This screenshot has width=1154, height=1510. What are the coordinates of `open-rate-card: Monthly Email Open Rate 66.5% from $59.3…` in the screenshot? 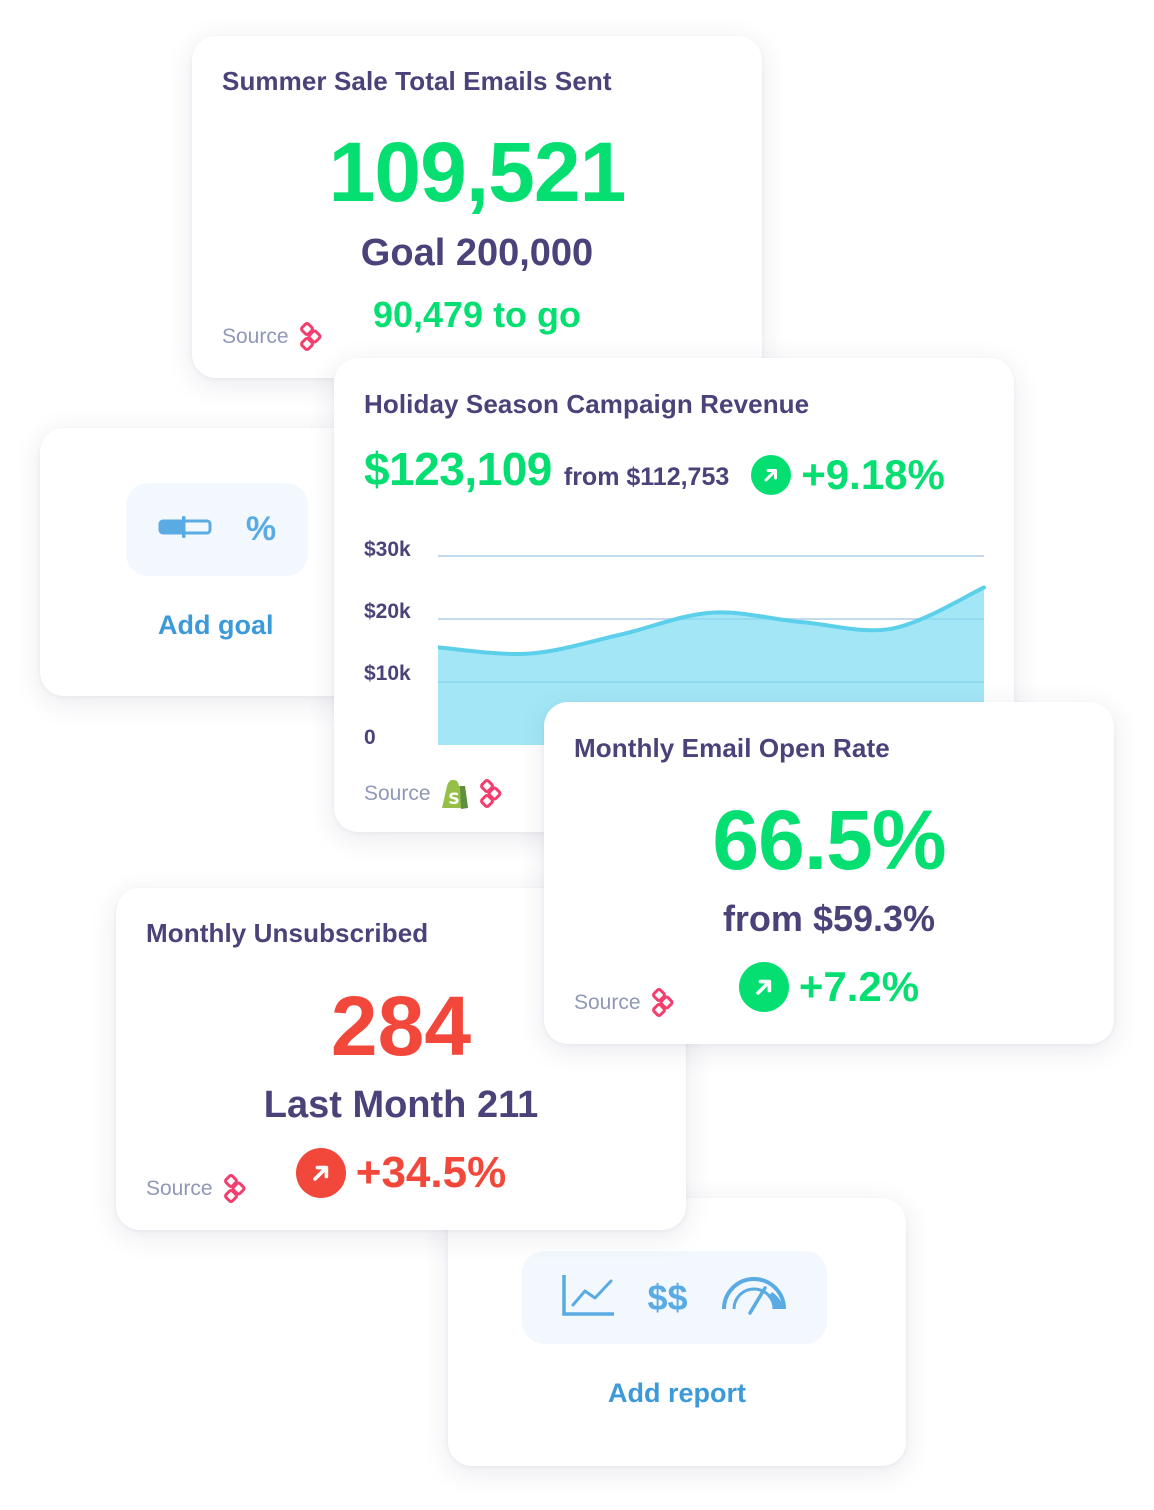 It's located at (829, 873).